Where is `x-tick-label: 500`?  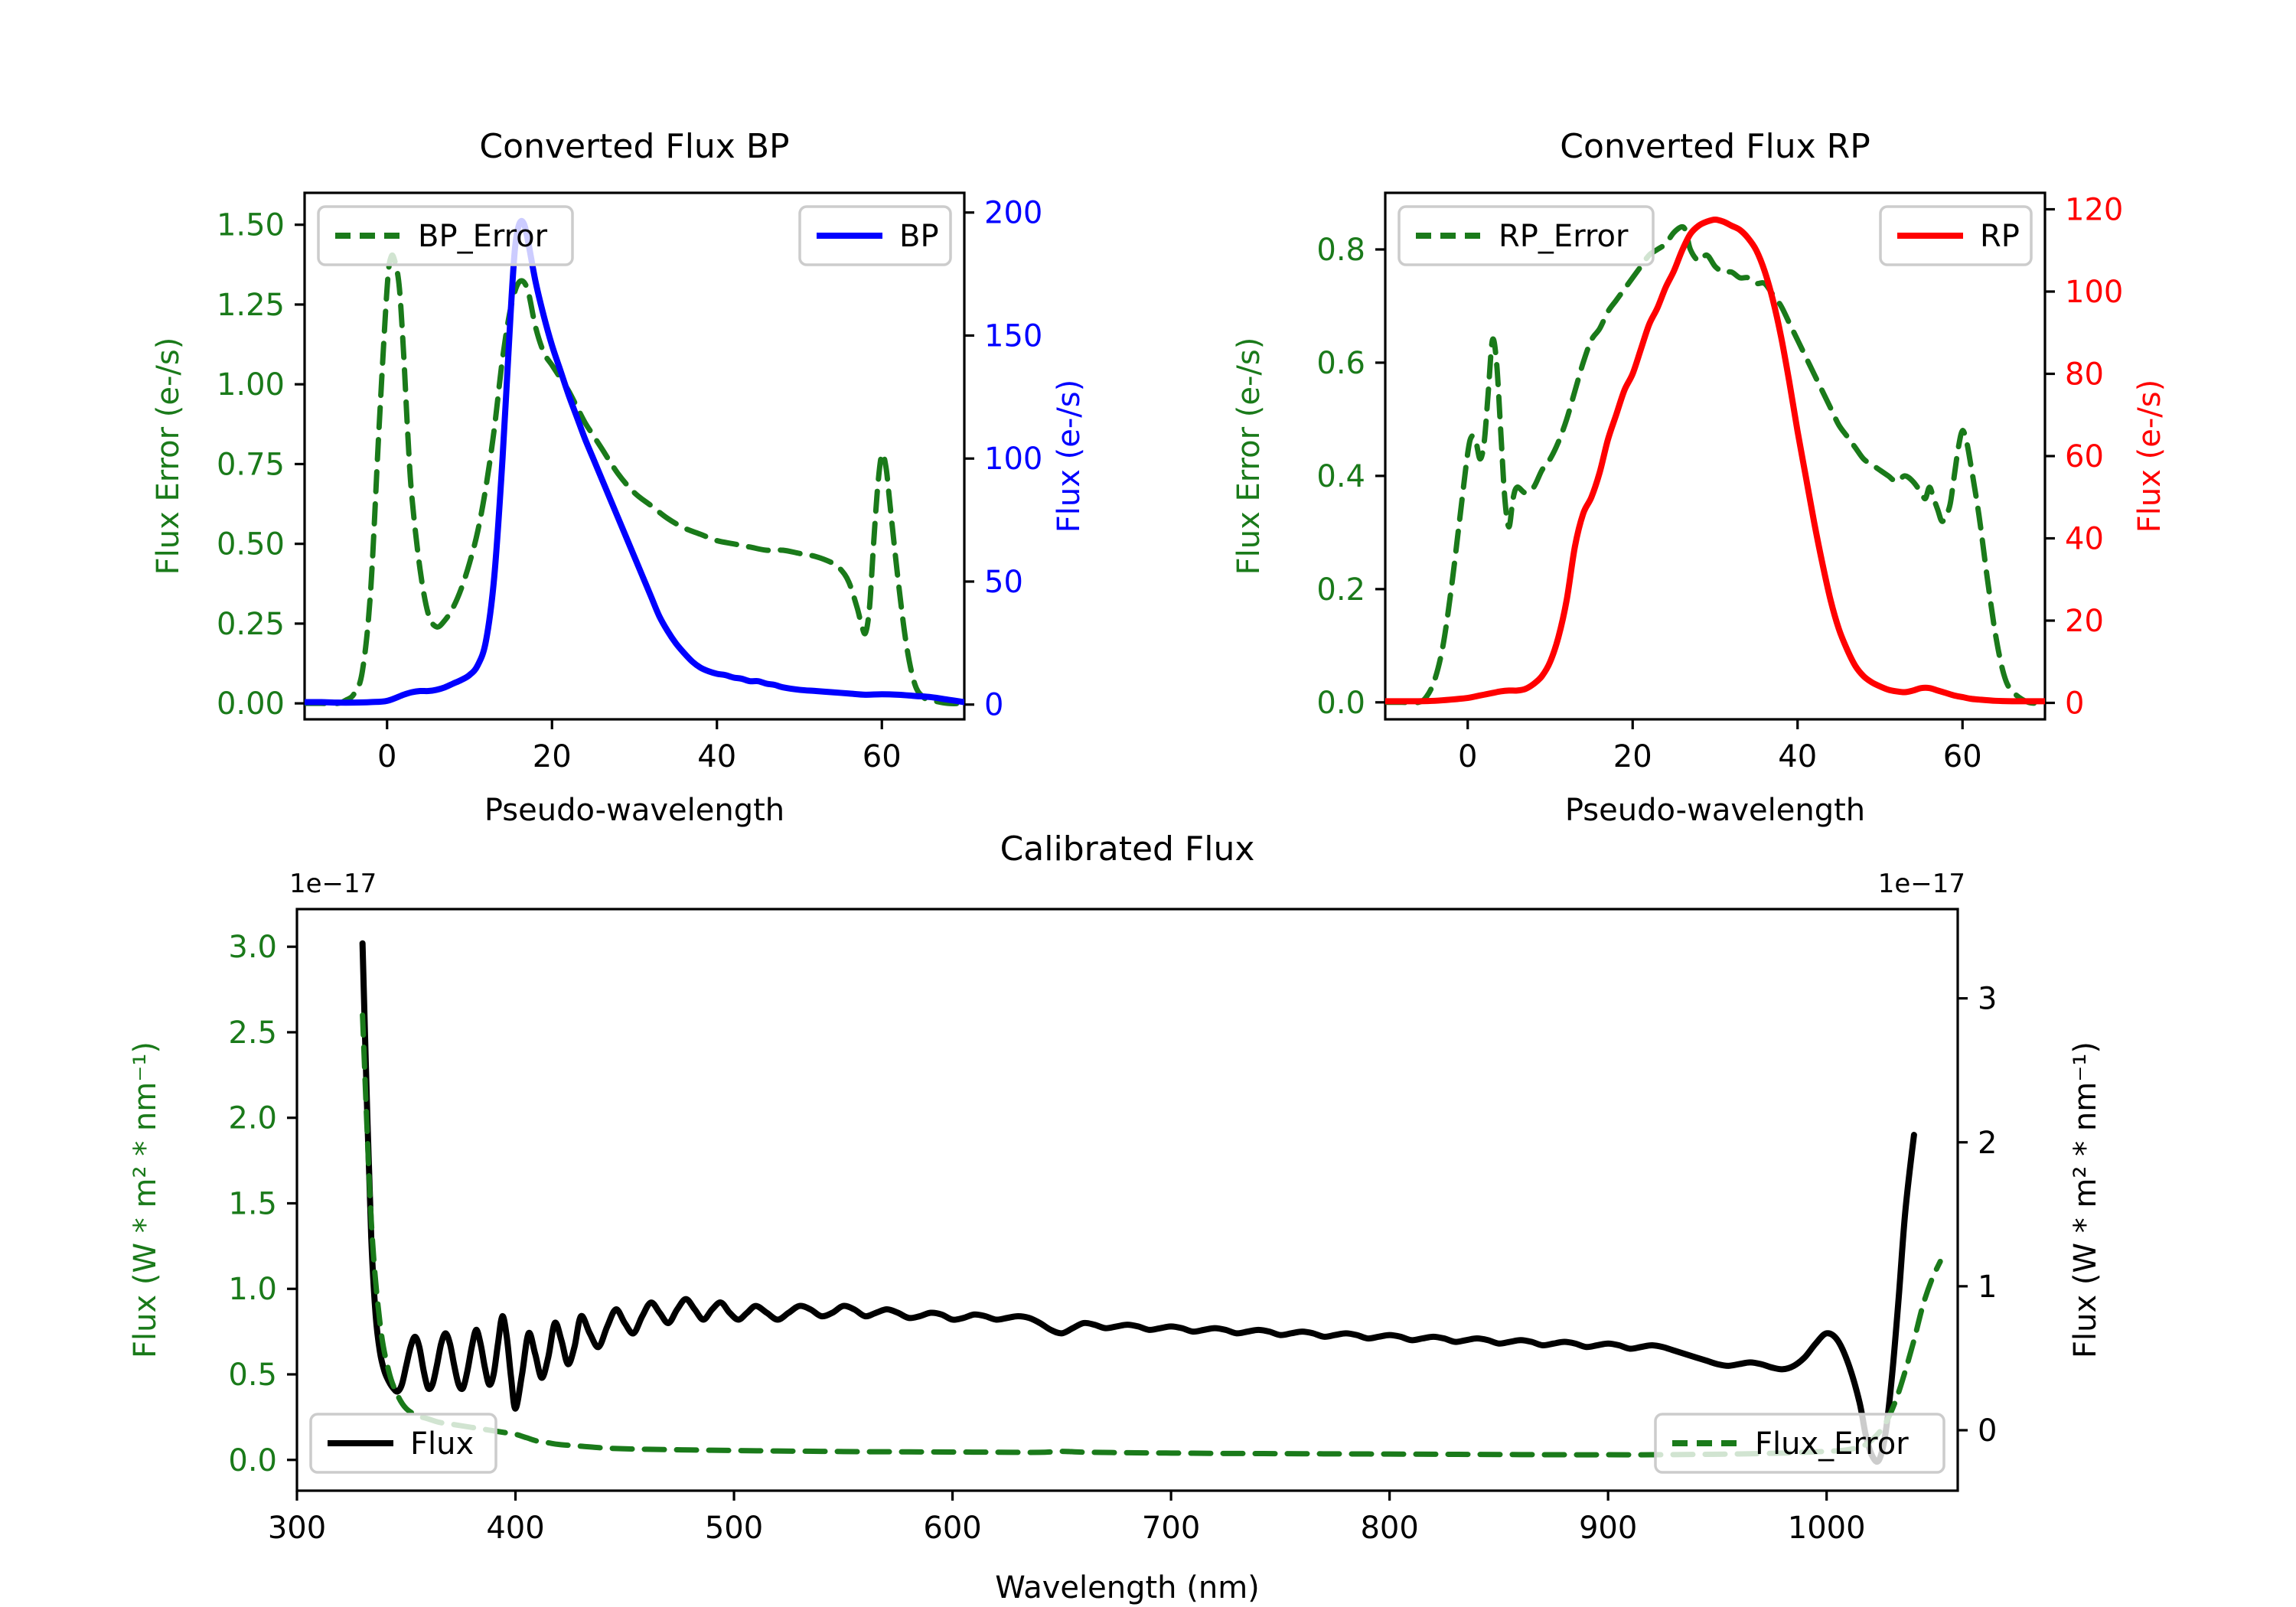
x-tick-label: 500 is located at coordinates (734, 1529).